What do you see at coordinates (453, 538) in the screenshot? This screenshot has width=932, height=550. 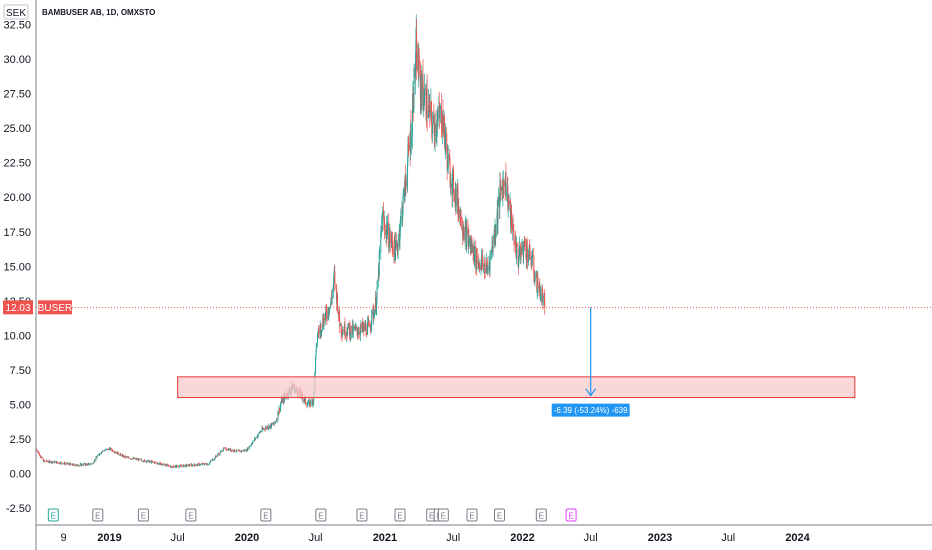 I see `x-tick-label: Jul` at bounding box center [453, 538].